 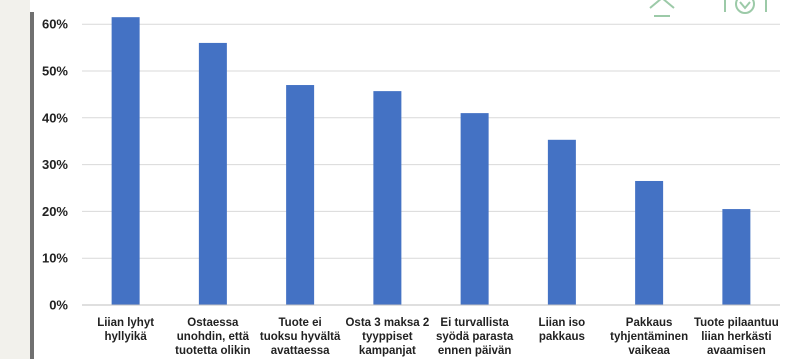 I want to click on y-tick-label: 0%, so click(x=58, y=305).